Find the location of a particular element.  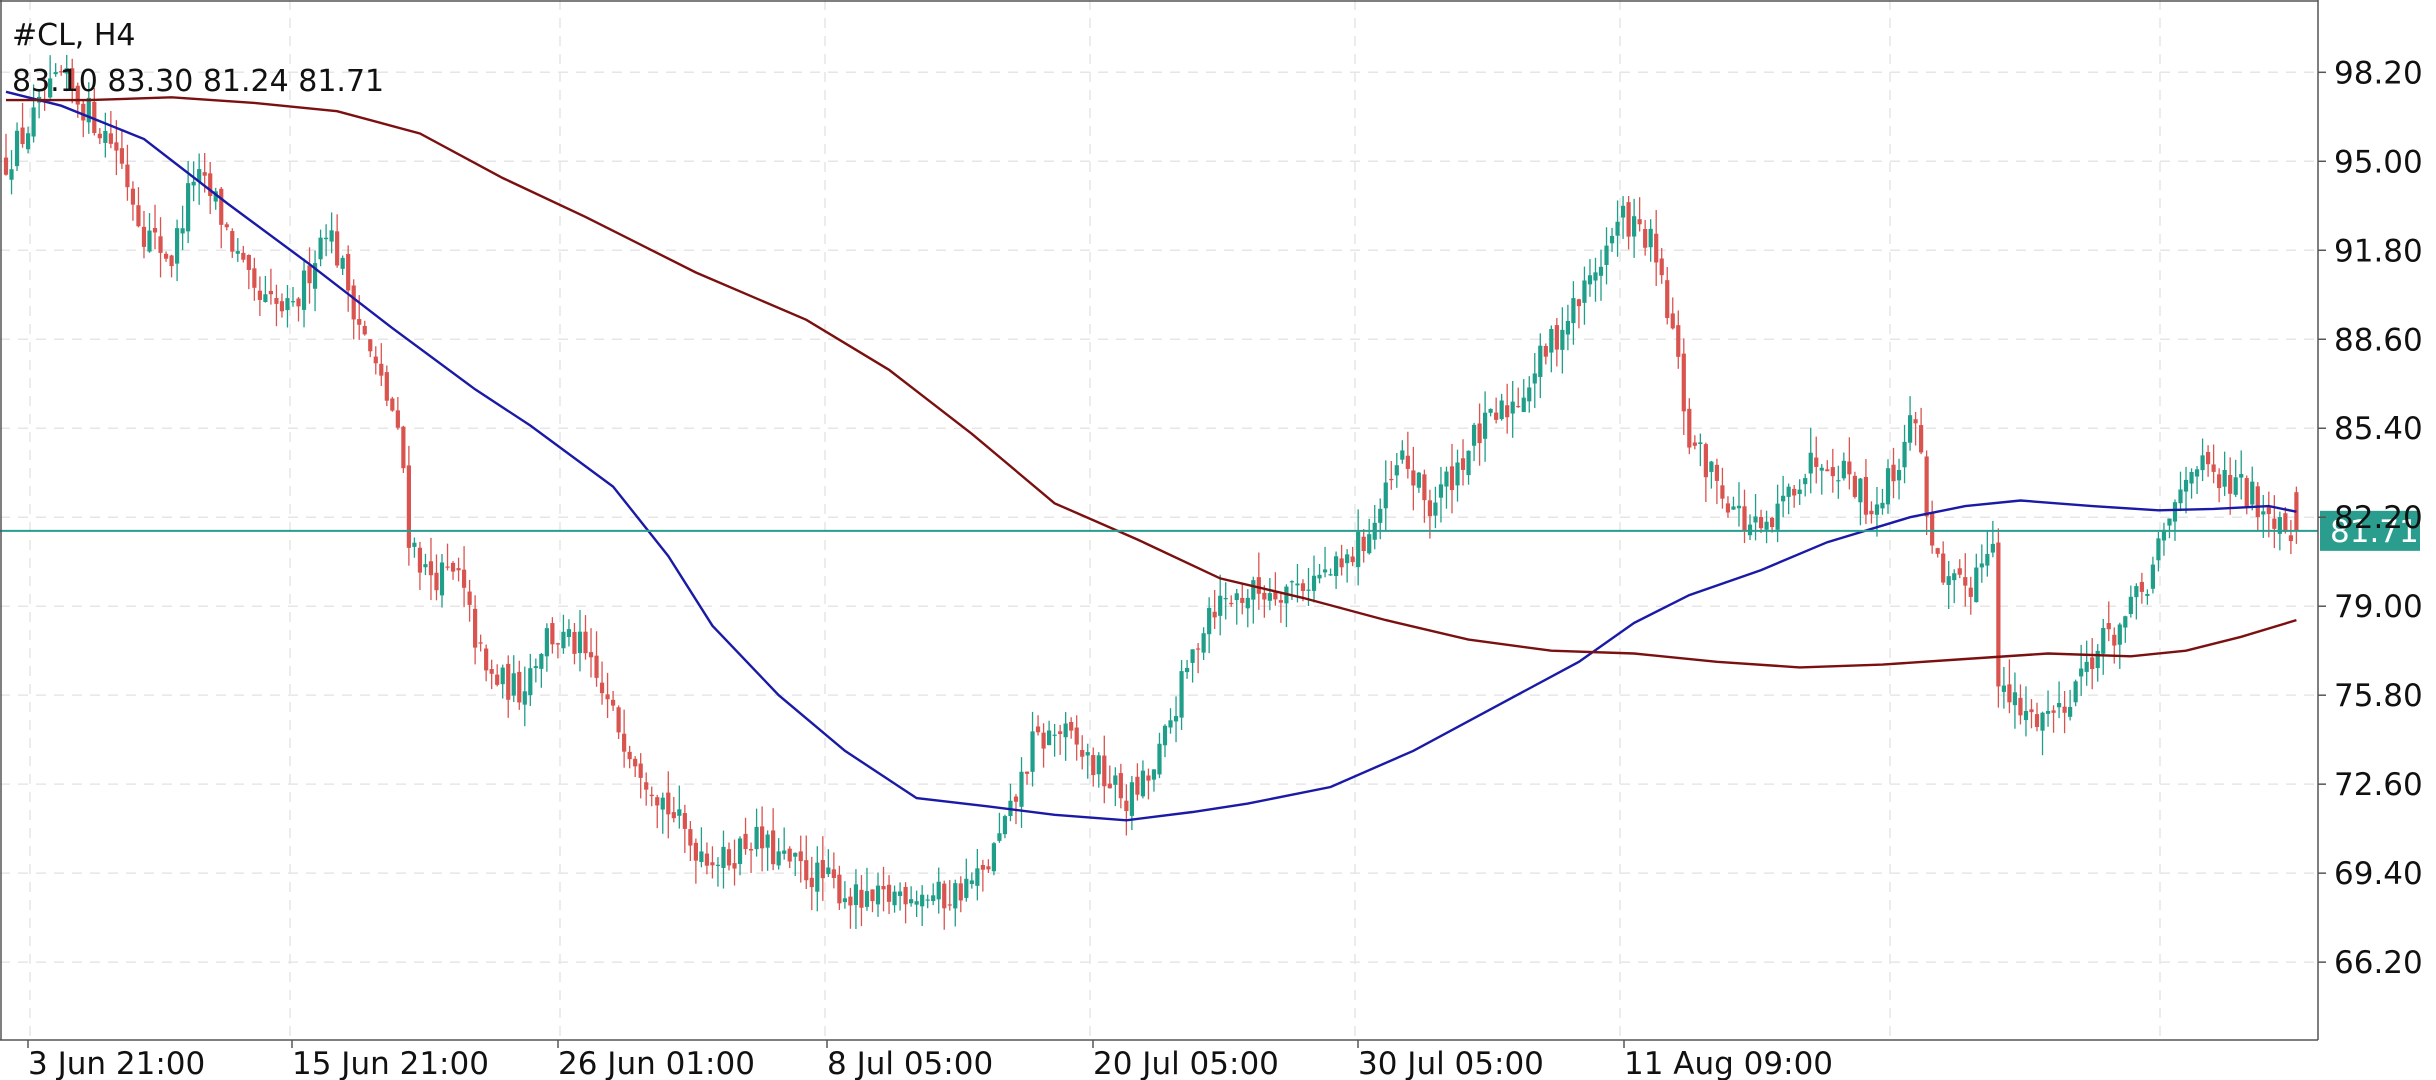

x-tick-label: 8 Jul 05:00 is located at coordinates (910, 1063).